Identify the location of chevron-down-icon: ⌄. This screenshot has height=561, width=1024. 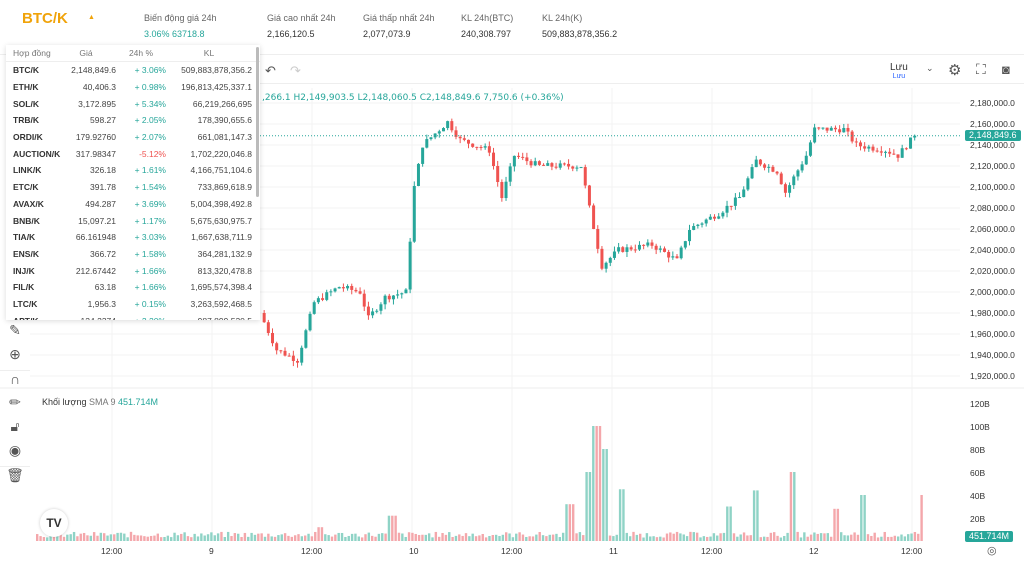
(930, 68).